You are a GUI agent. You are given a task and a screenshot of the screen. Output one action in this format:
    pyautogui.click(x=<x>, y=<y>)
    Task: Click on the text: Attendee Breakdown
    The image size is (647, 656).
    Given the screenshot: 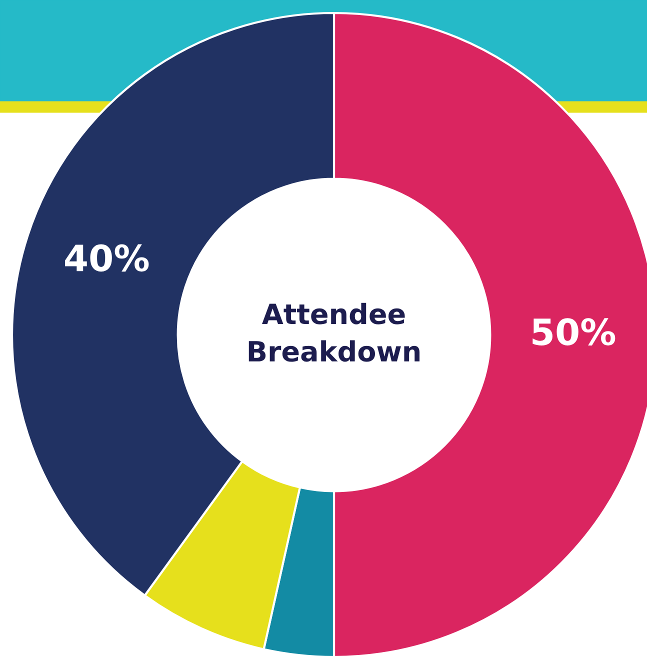 What is the action you would take?
    pyautogui.click(x=334, y=332)
    